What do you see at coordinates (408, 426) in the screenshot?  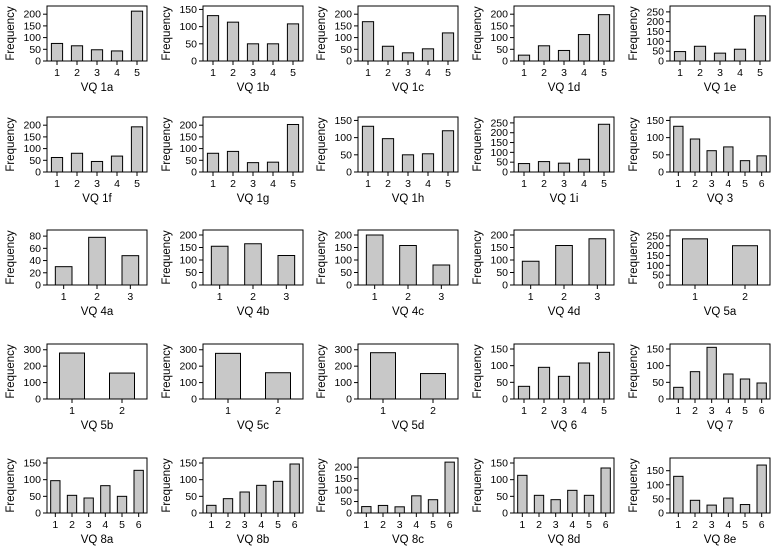 I see `x-axis-label: VQ 5d` at bounding box center [408, 426].